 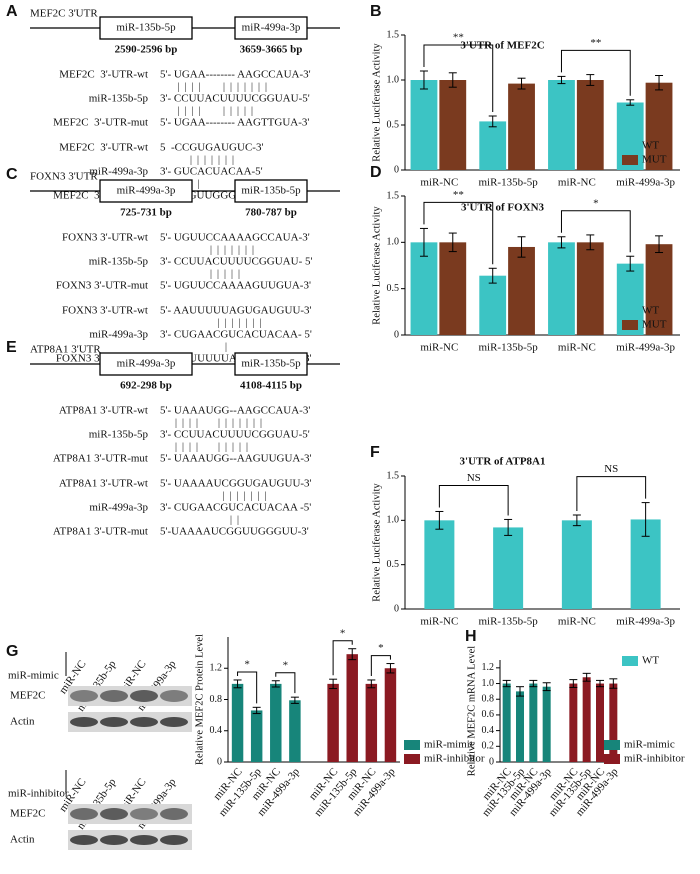 I want to click on x-tick-label: miR-135b-5p, so click(x=508, y=348).